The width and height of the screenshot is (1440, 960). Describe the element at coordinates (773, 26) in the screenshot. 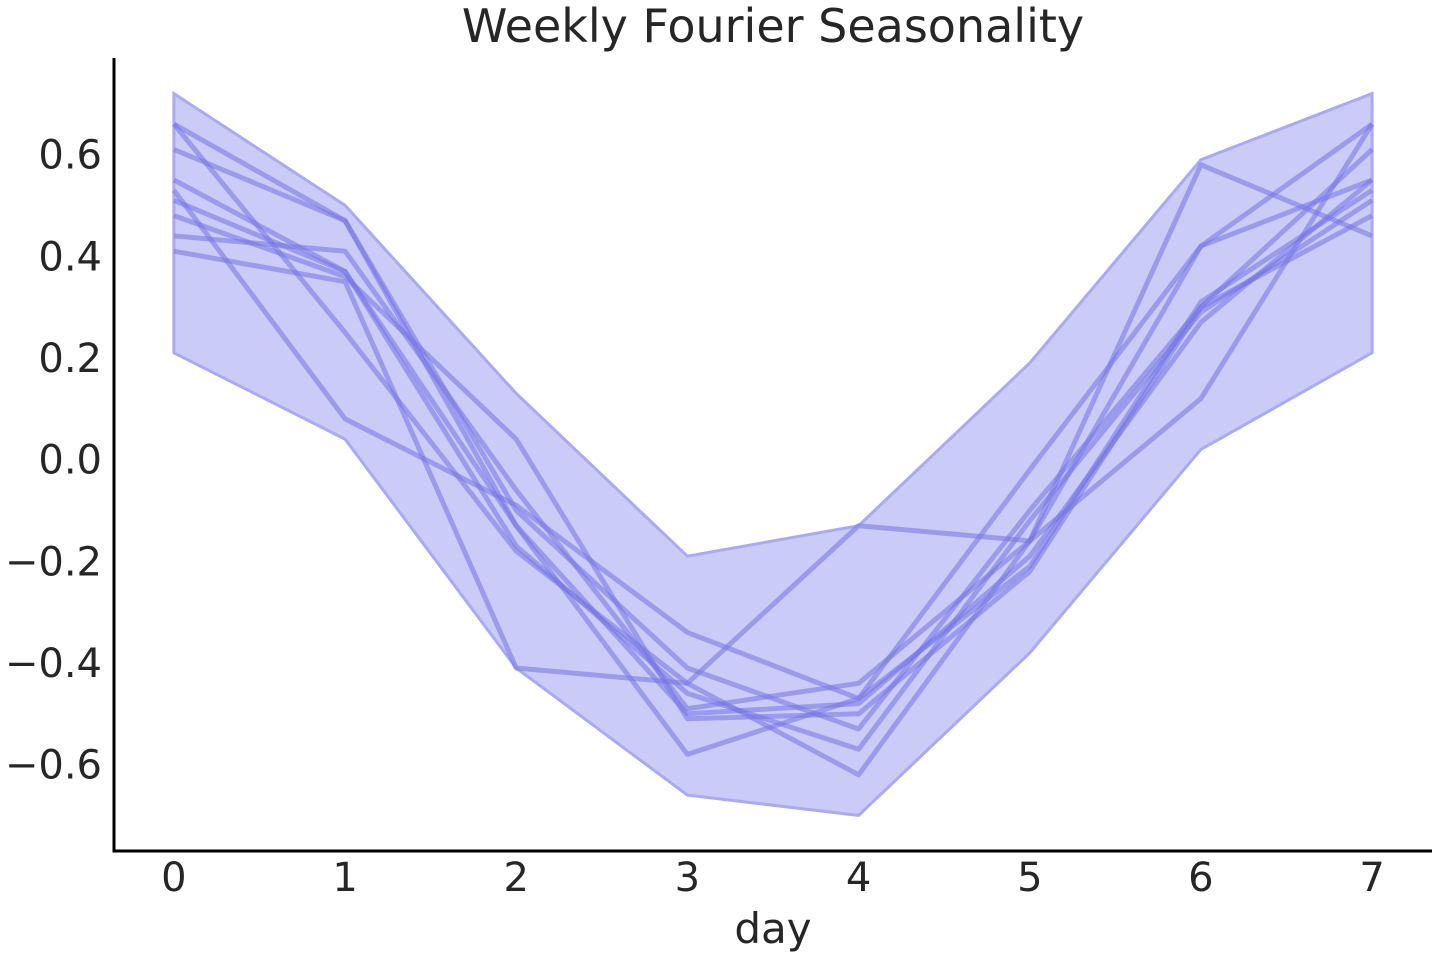

I see `chart-title: Weekly Fourier Seasonality` at that location.